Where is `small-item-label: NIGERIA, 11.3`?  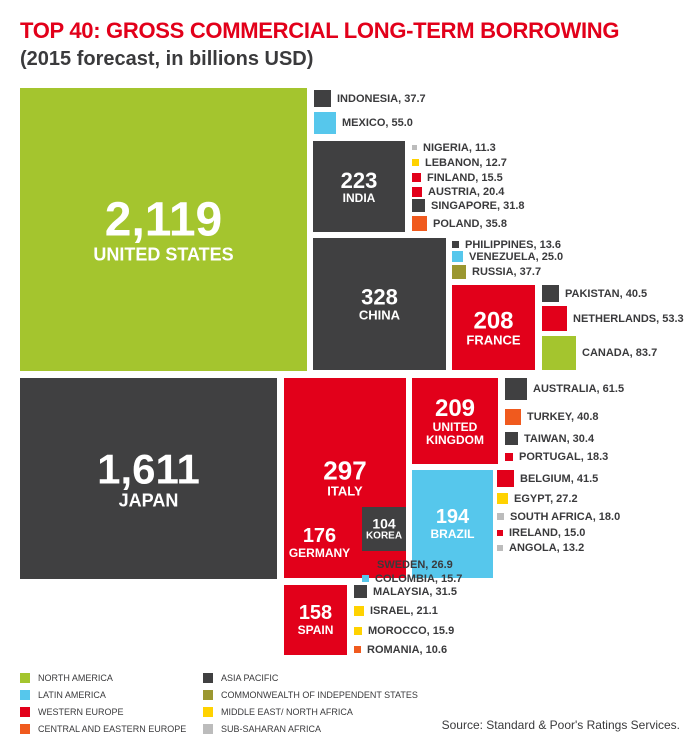 small-item-label: NIGERIA, 11.3 is located at coordinates (459, 147).